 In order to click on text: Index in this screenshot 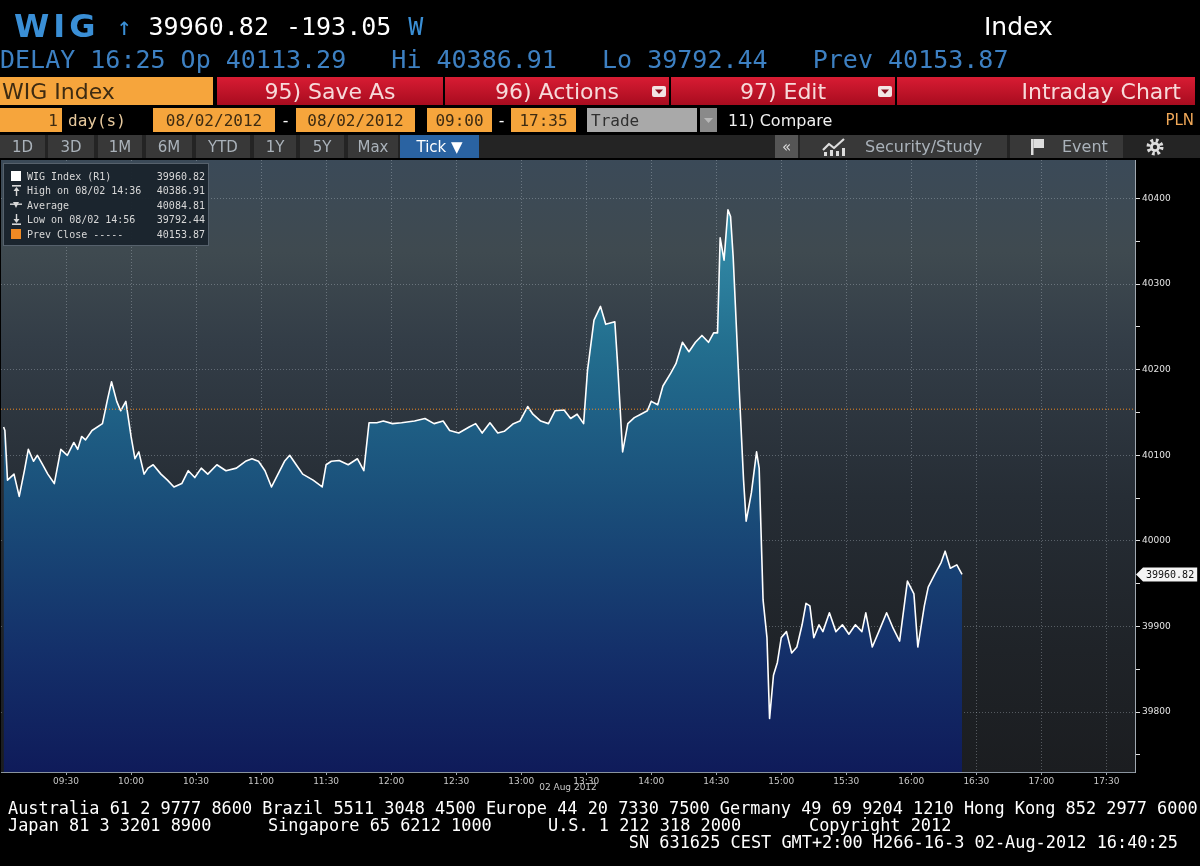, I will do `click(1018, 26)`.